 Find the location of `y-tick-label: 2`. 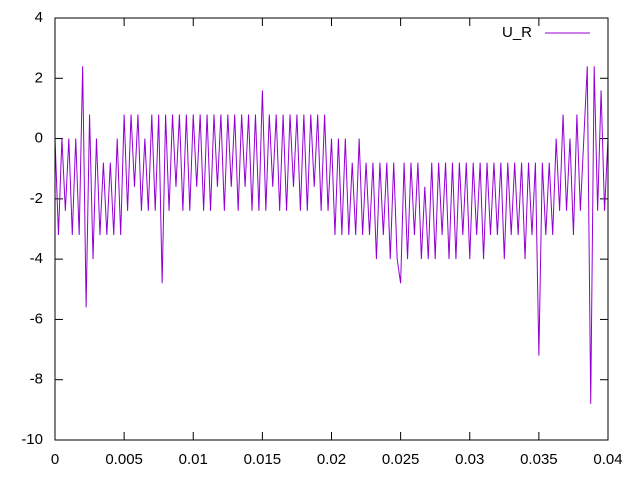

y-tick-label: 2 is located at coordinates (39, 77).